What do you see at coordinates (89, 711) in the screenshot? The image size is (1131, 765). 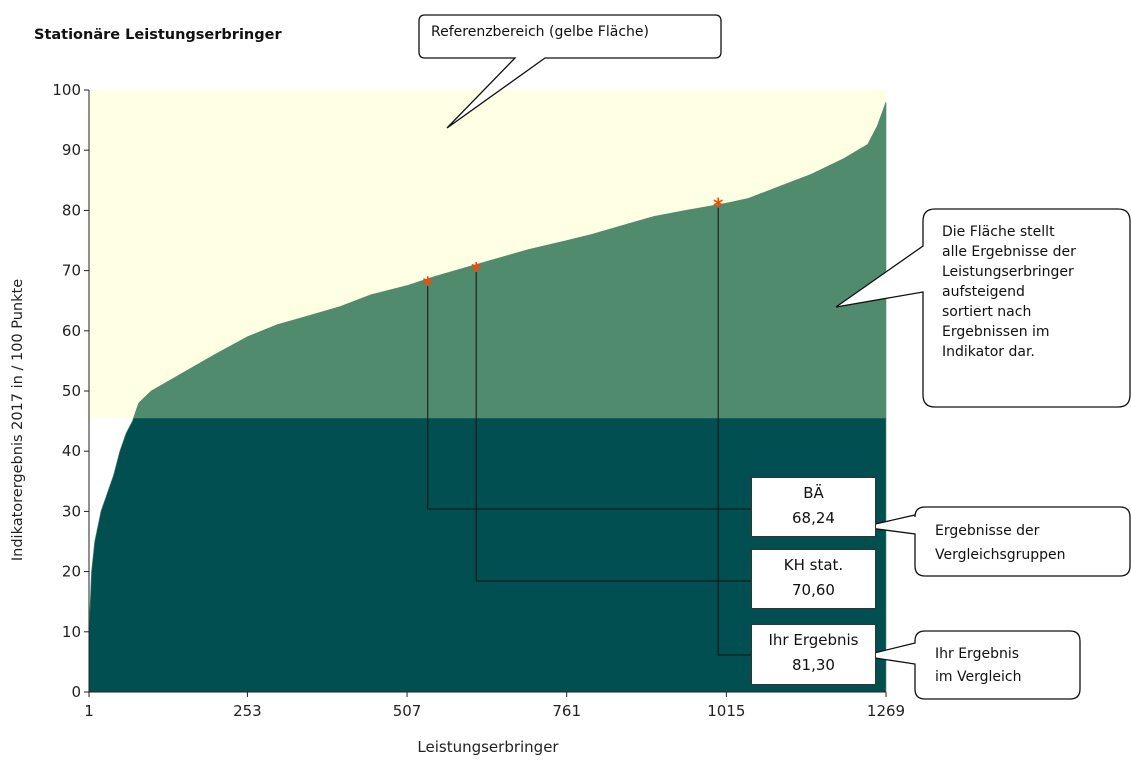 I see `x-tick-label: 1` at bounding box center [89, 711].